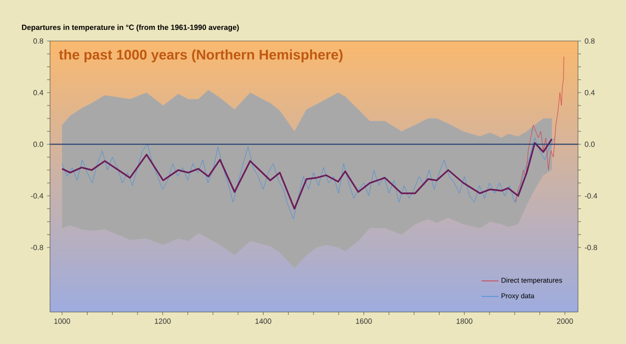 The height and width of the screenshot is (344, 626). Describe the element at coordinates (200, 55) in the screenshot. I see `text: the past 1000 years (Northern Hemisphere)` at that location.